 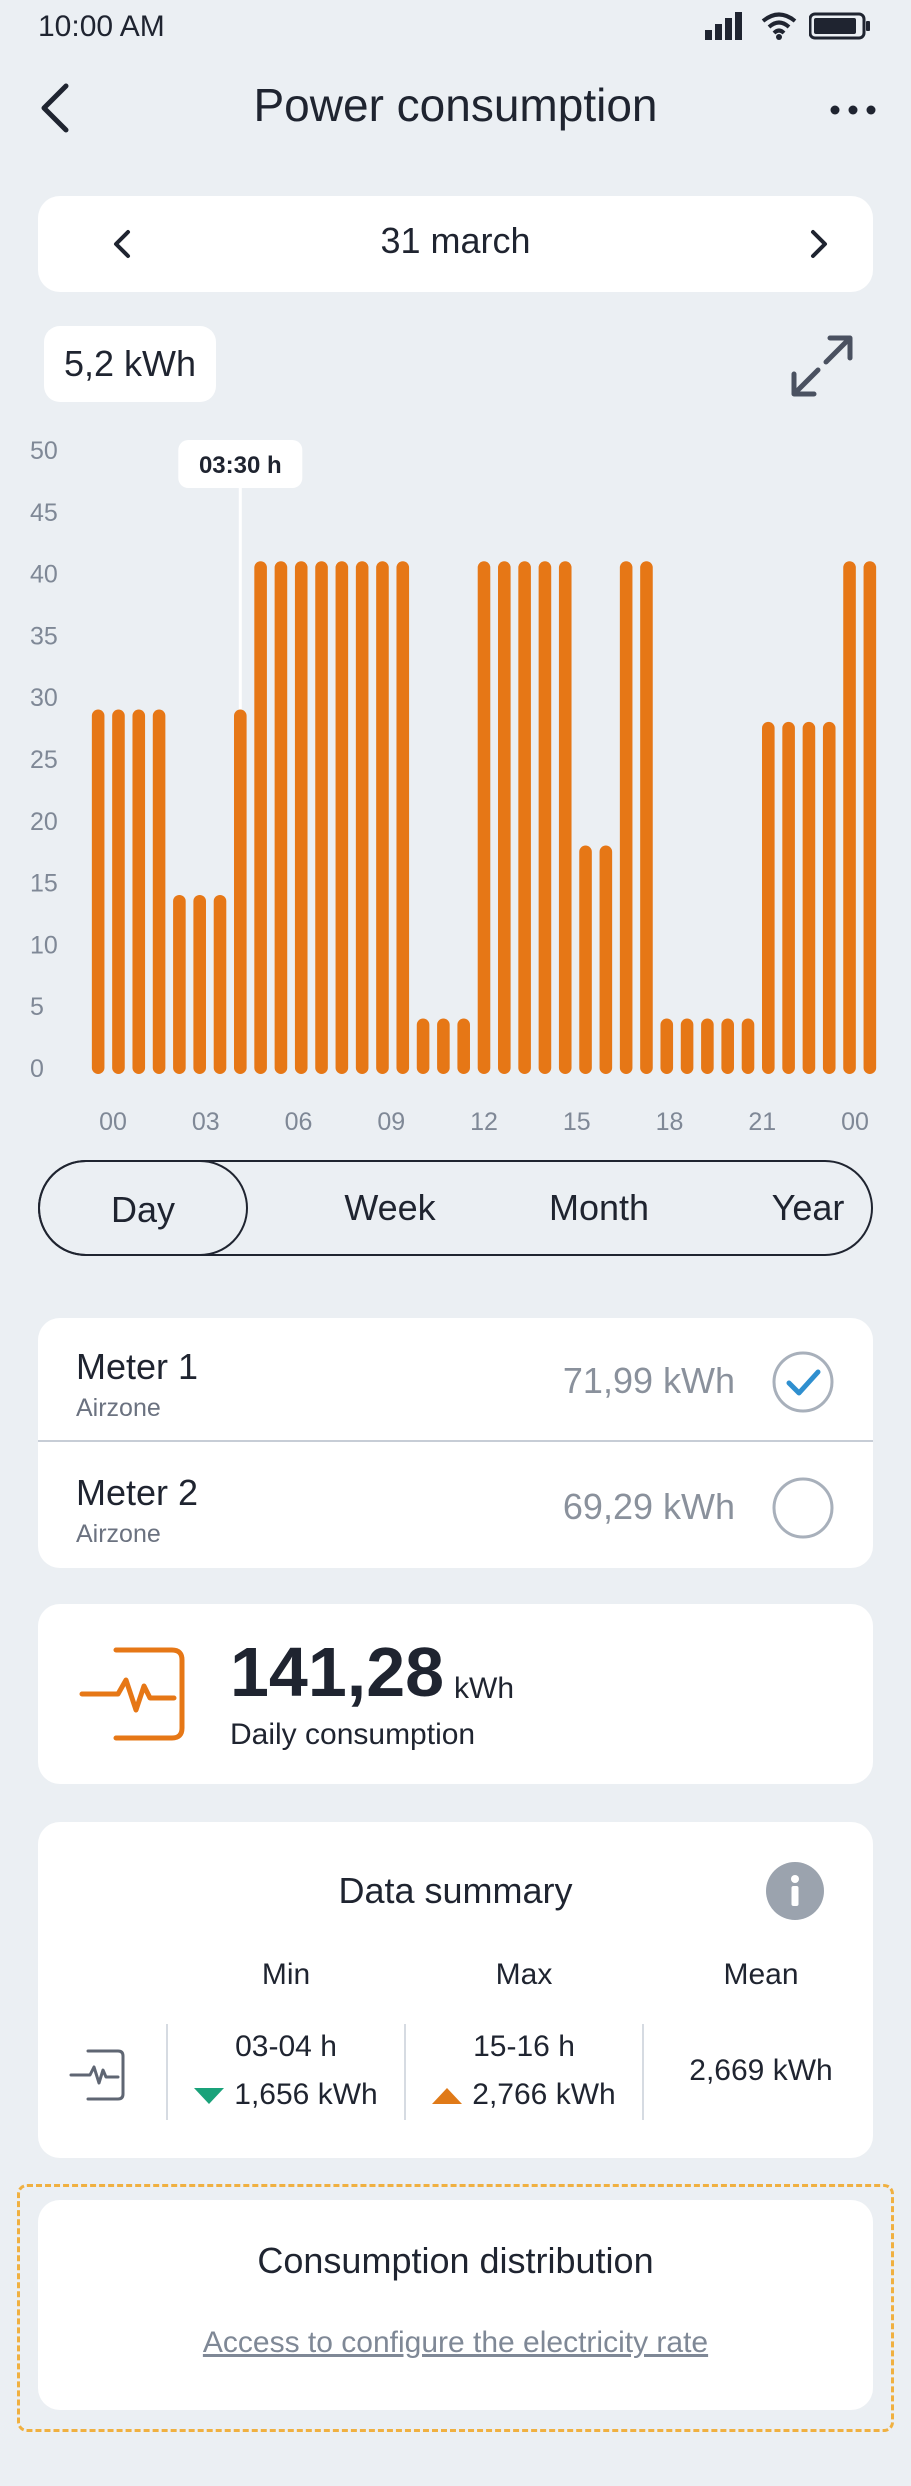 What do you see at coordinates (795, 1891) in the screenshot?
I see `info-icon` at bounding box center [795, 1891].